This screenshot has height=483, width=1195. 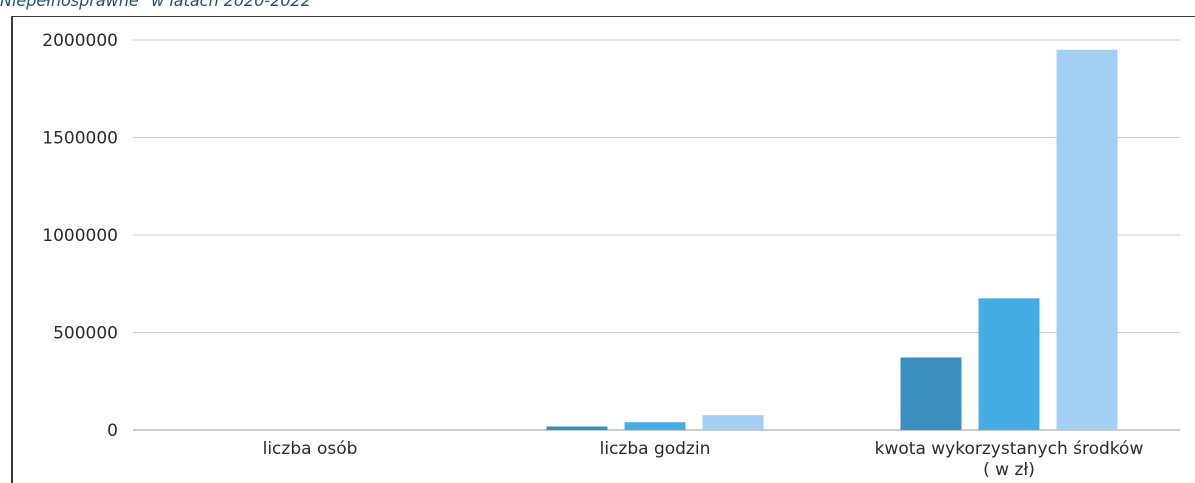 What do you see at coordinates (80, 139) in the screenshot?
I see `y-tick-label: 1500000` at bounding box center [80, 139].